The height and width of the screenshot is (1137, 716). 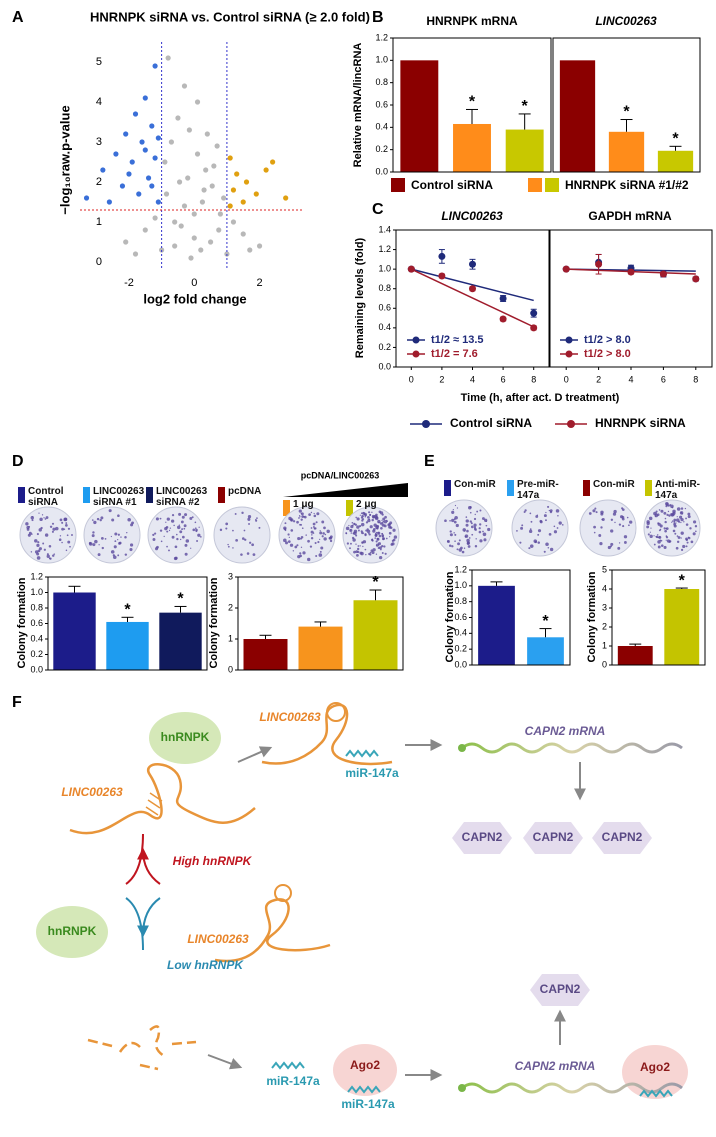 I want to click on legend-label: 2 μg, so click(x=366, y=504).